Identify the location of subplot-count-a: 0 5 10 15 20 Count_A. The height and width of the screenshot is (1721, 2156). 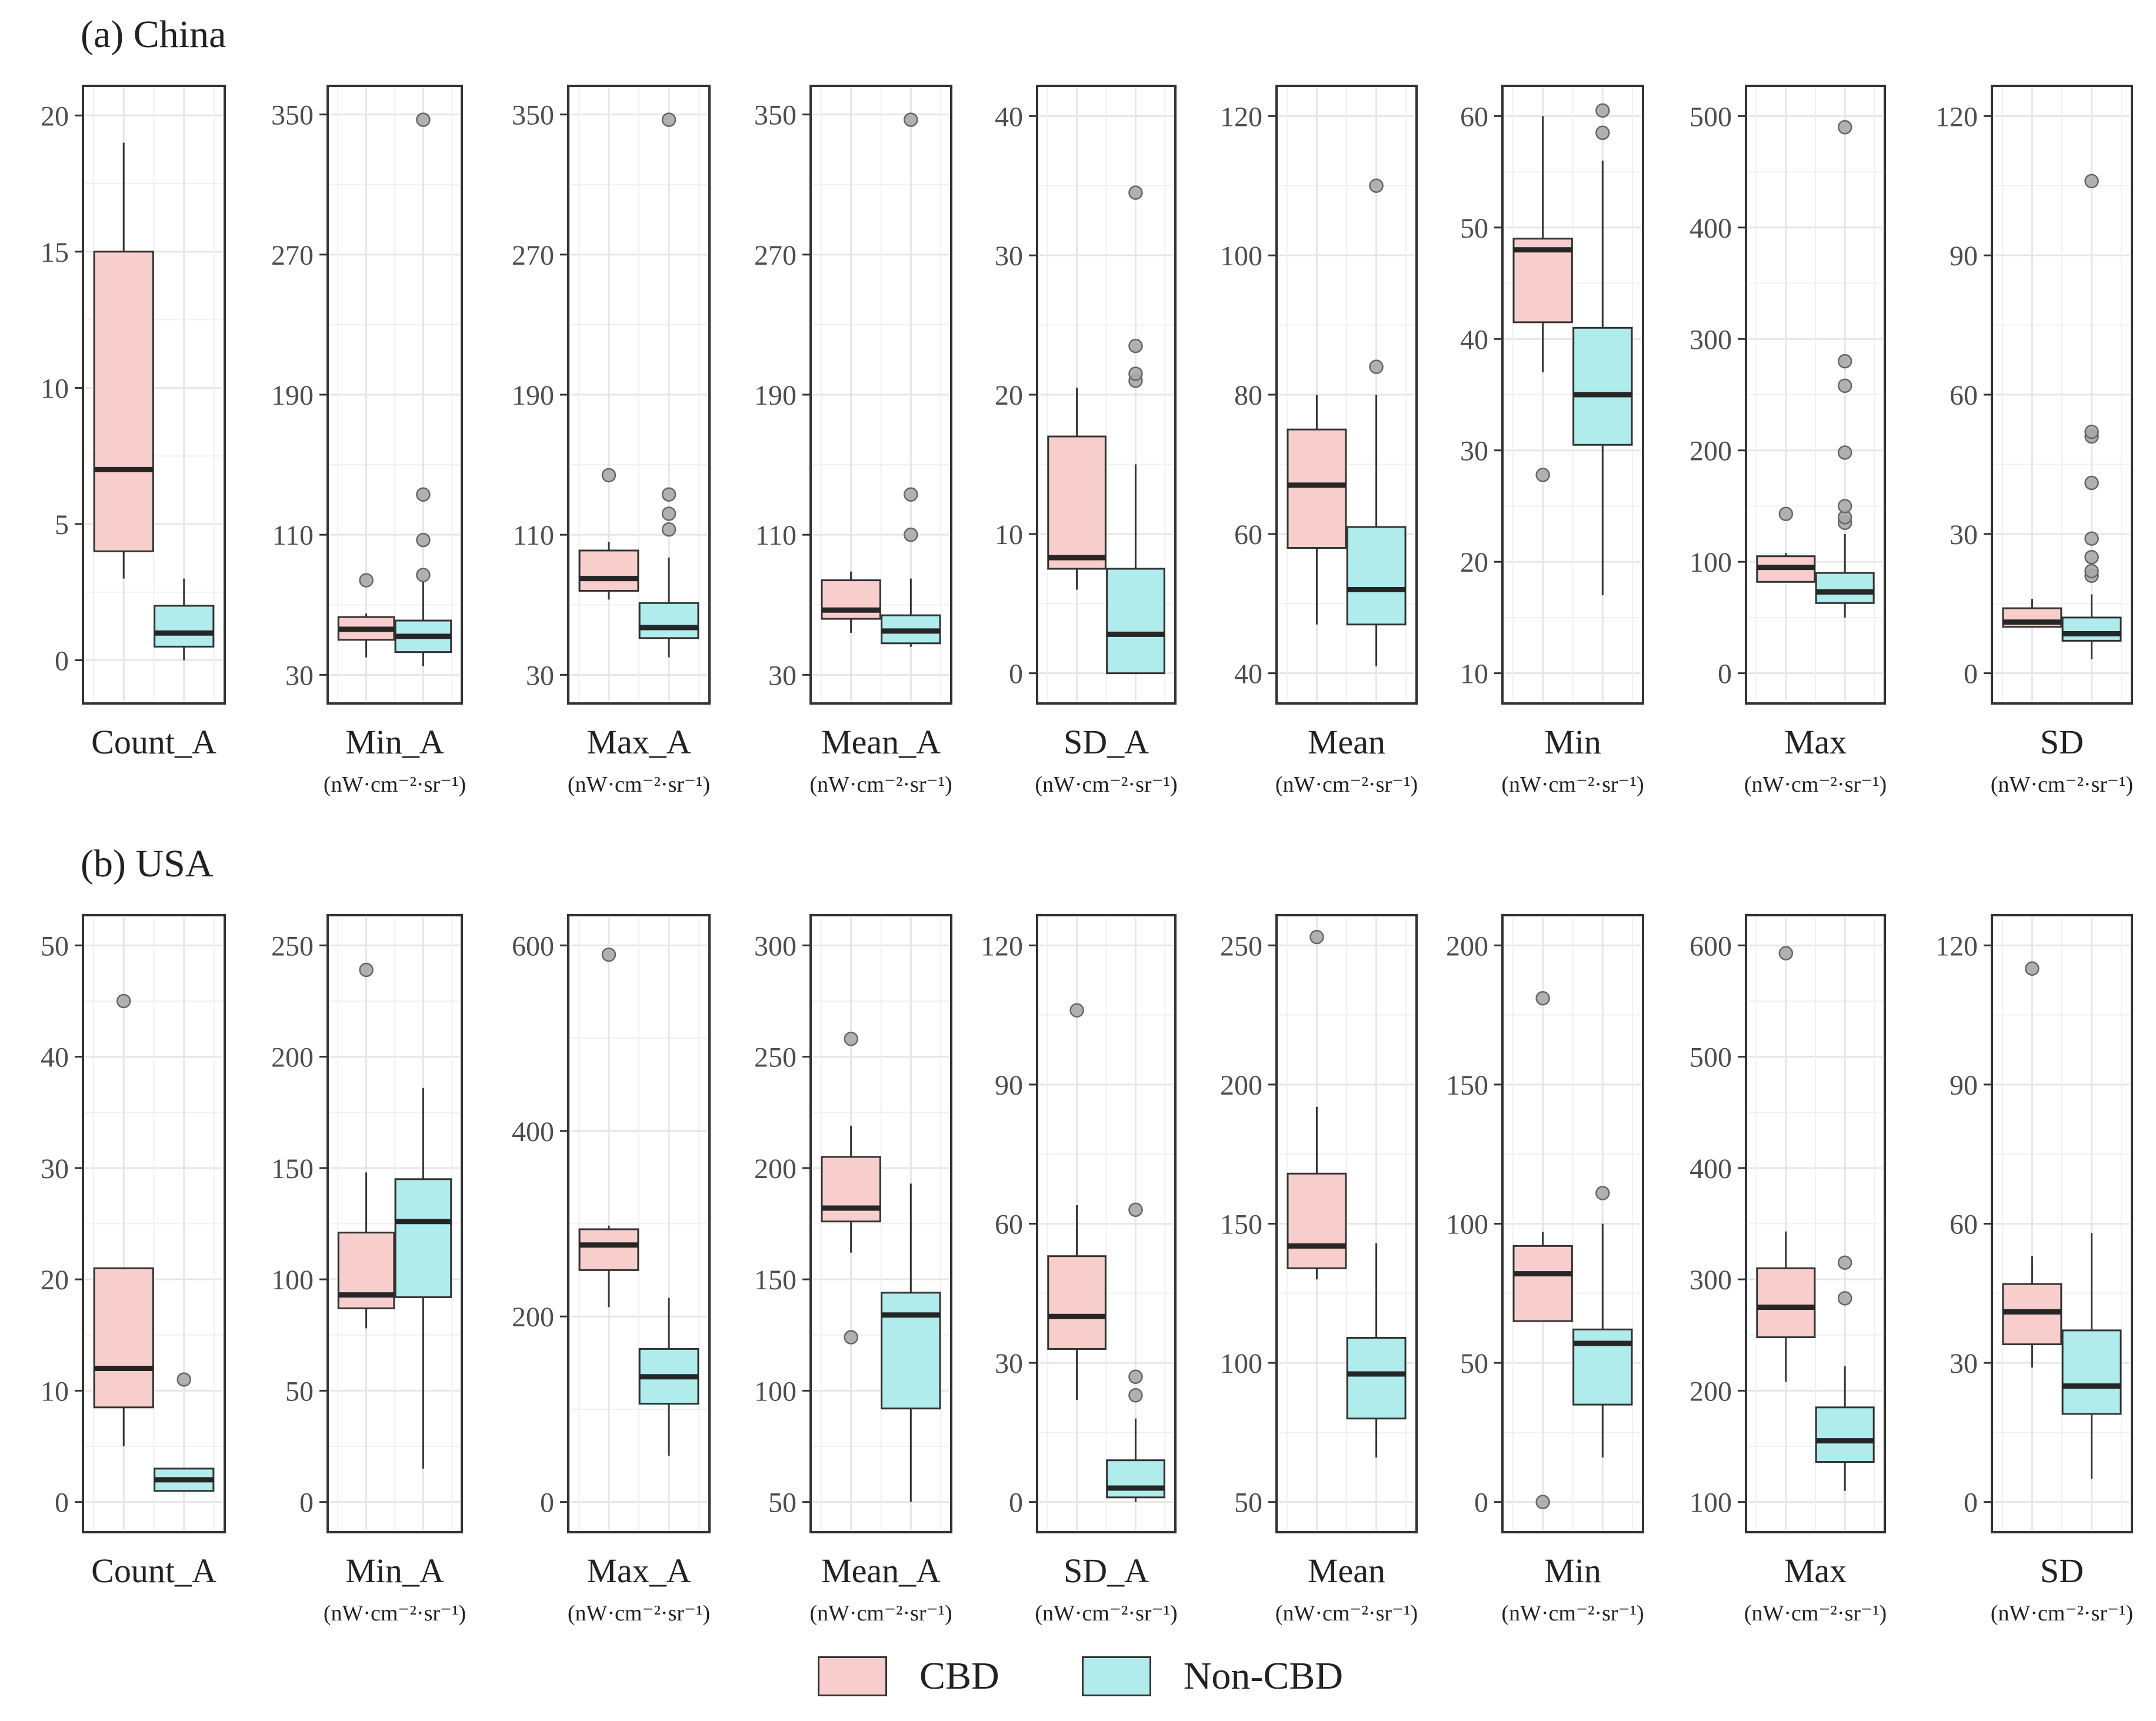
(133, 423).